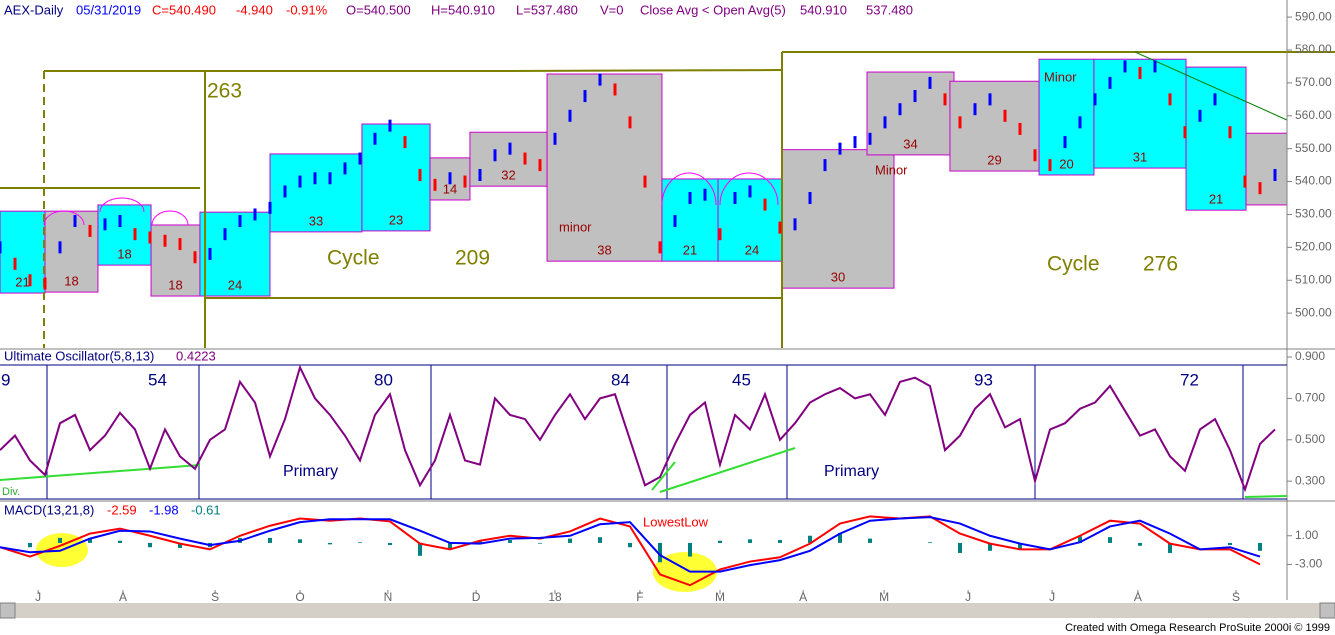 This screenshot has height=635, width=1335. What do you see at coordinates (1138, 597) in the screenshot?
I see `x-tick-label: A` at bounding box center [1138, 597].